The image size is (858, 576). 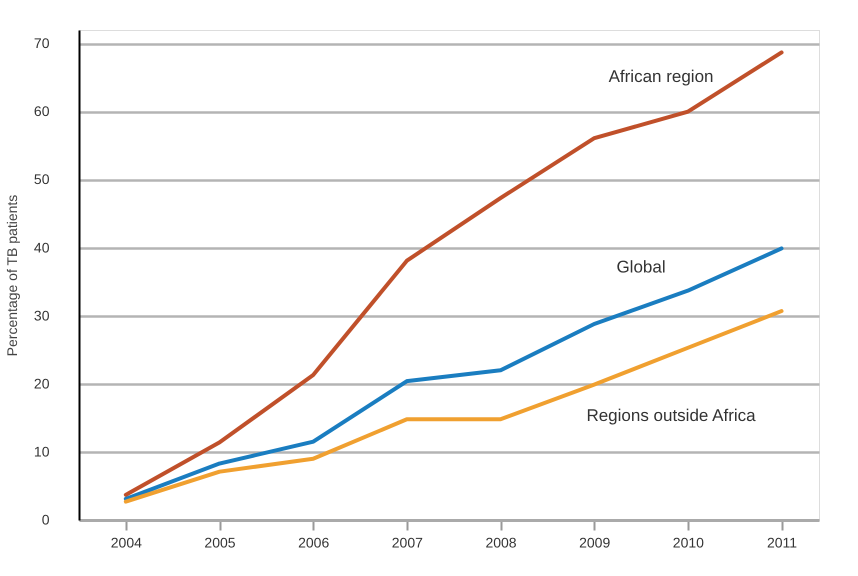 I want to click on x-tick-label: 2004, so click(x=126, y=542).